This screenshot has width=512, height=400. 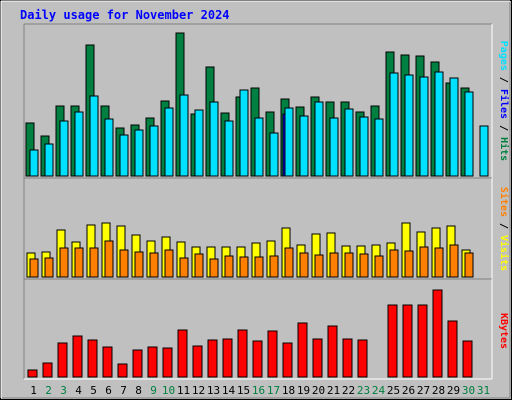 I want to click on day-label: 31, so click(x=483, y=390).